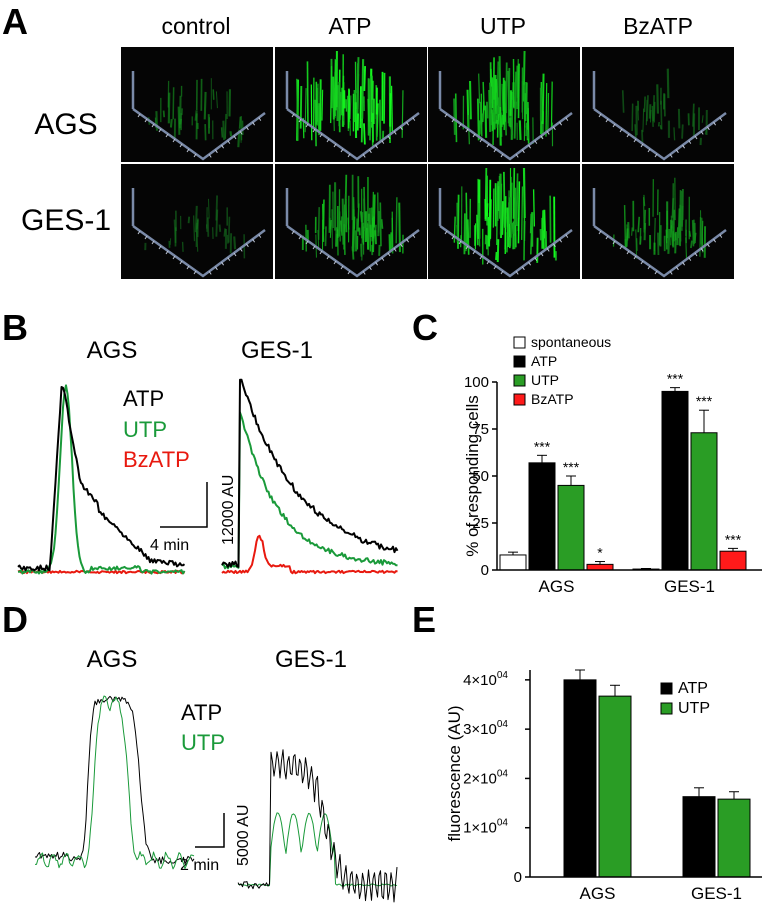 The height and width of the screenshot is (906, 772). I want to click on surface-plot-ags-control, so click(197, 104).